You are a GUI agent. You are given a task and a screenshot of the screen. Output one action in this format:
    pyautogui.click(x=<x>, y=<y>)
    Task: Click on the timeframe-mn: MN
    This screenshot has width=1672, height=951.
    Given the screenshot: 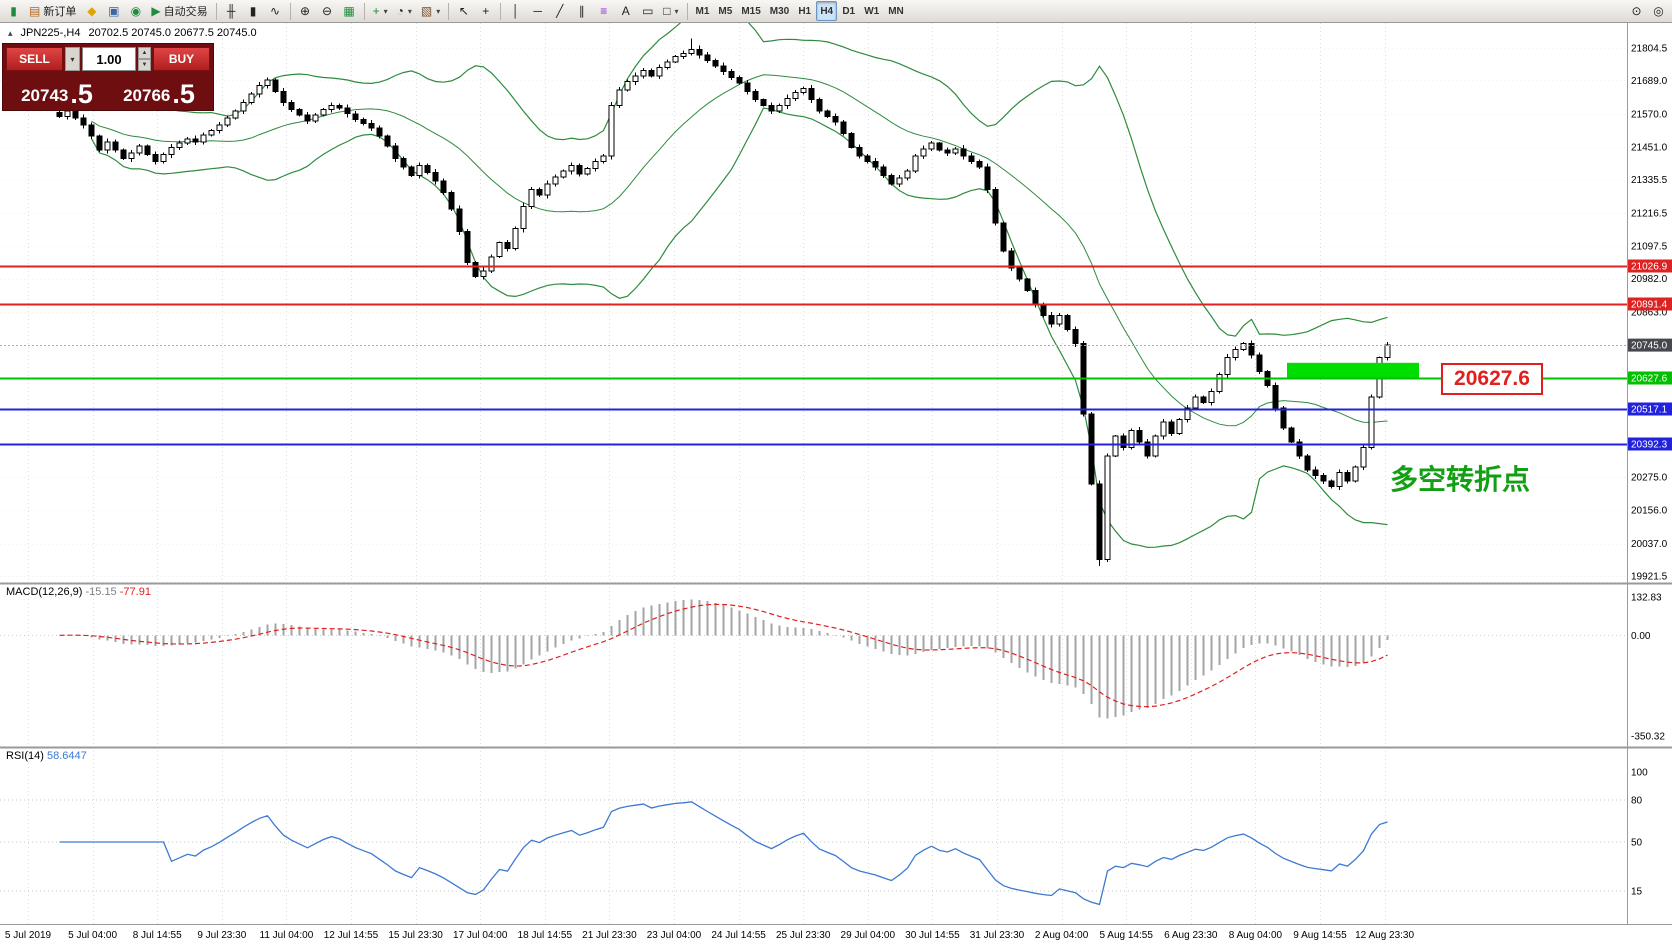 What is the action you would take?
    pyautogui.click(x=896, y=11)
    